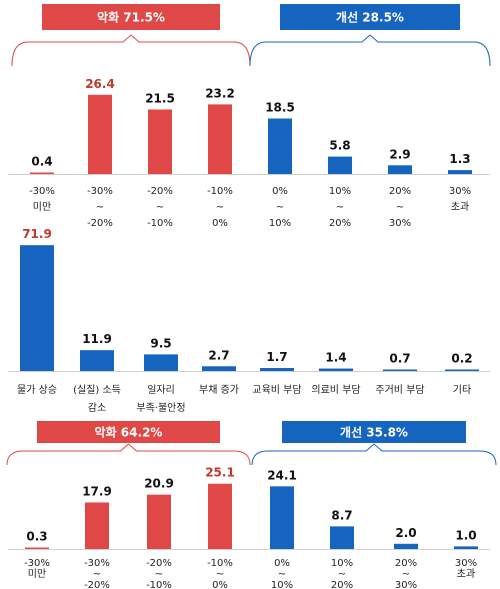 The height and width of the screenshot is (589, 500). What do you see at coordinates (97, 390) in the screenshot?
I see `category-label-2-line-1: (실질) 소득` at bounding box center [97, 390].